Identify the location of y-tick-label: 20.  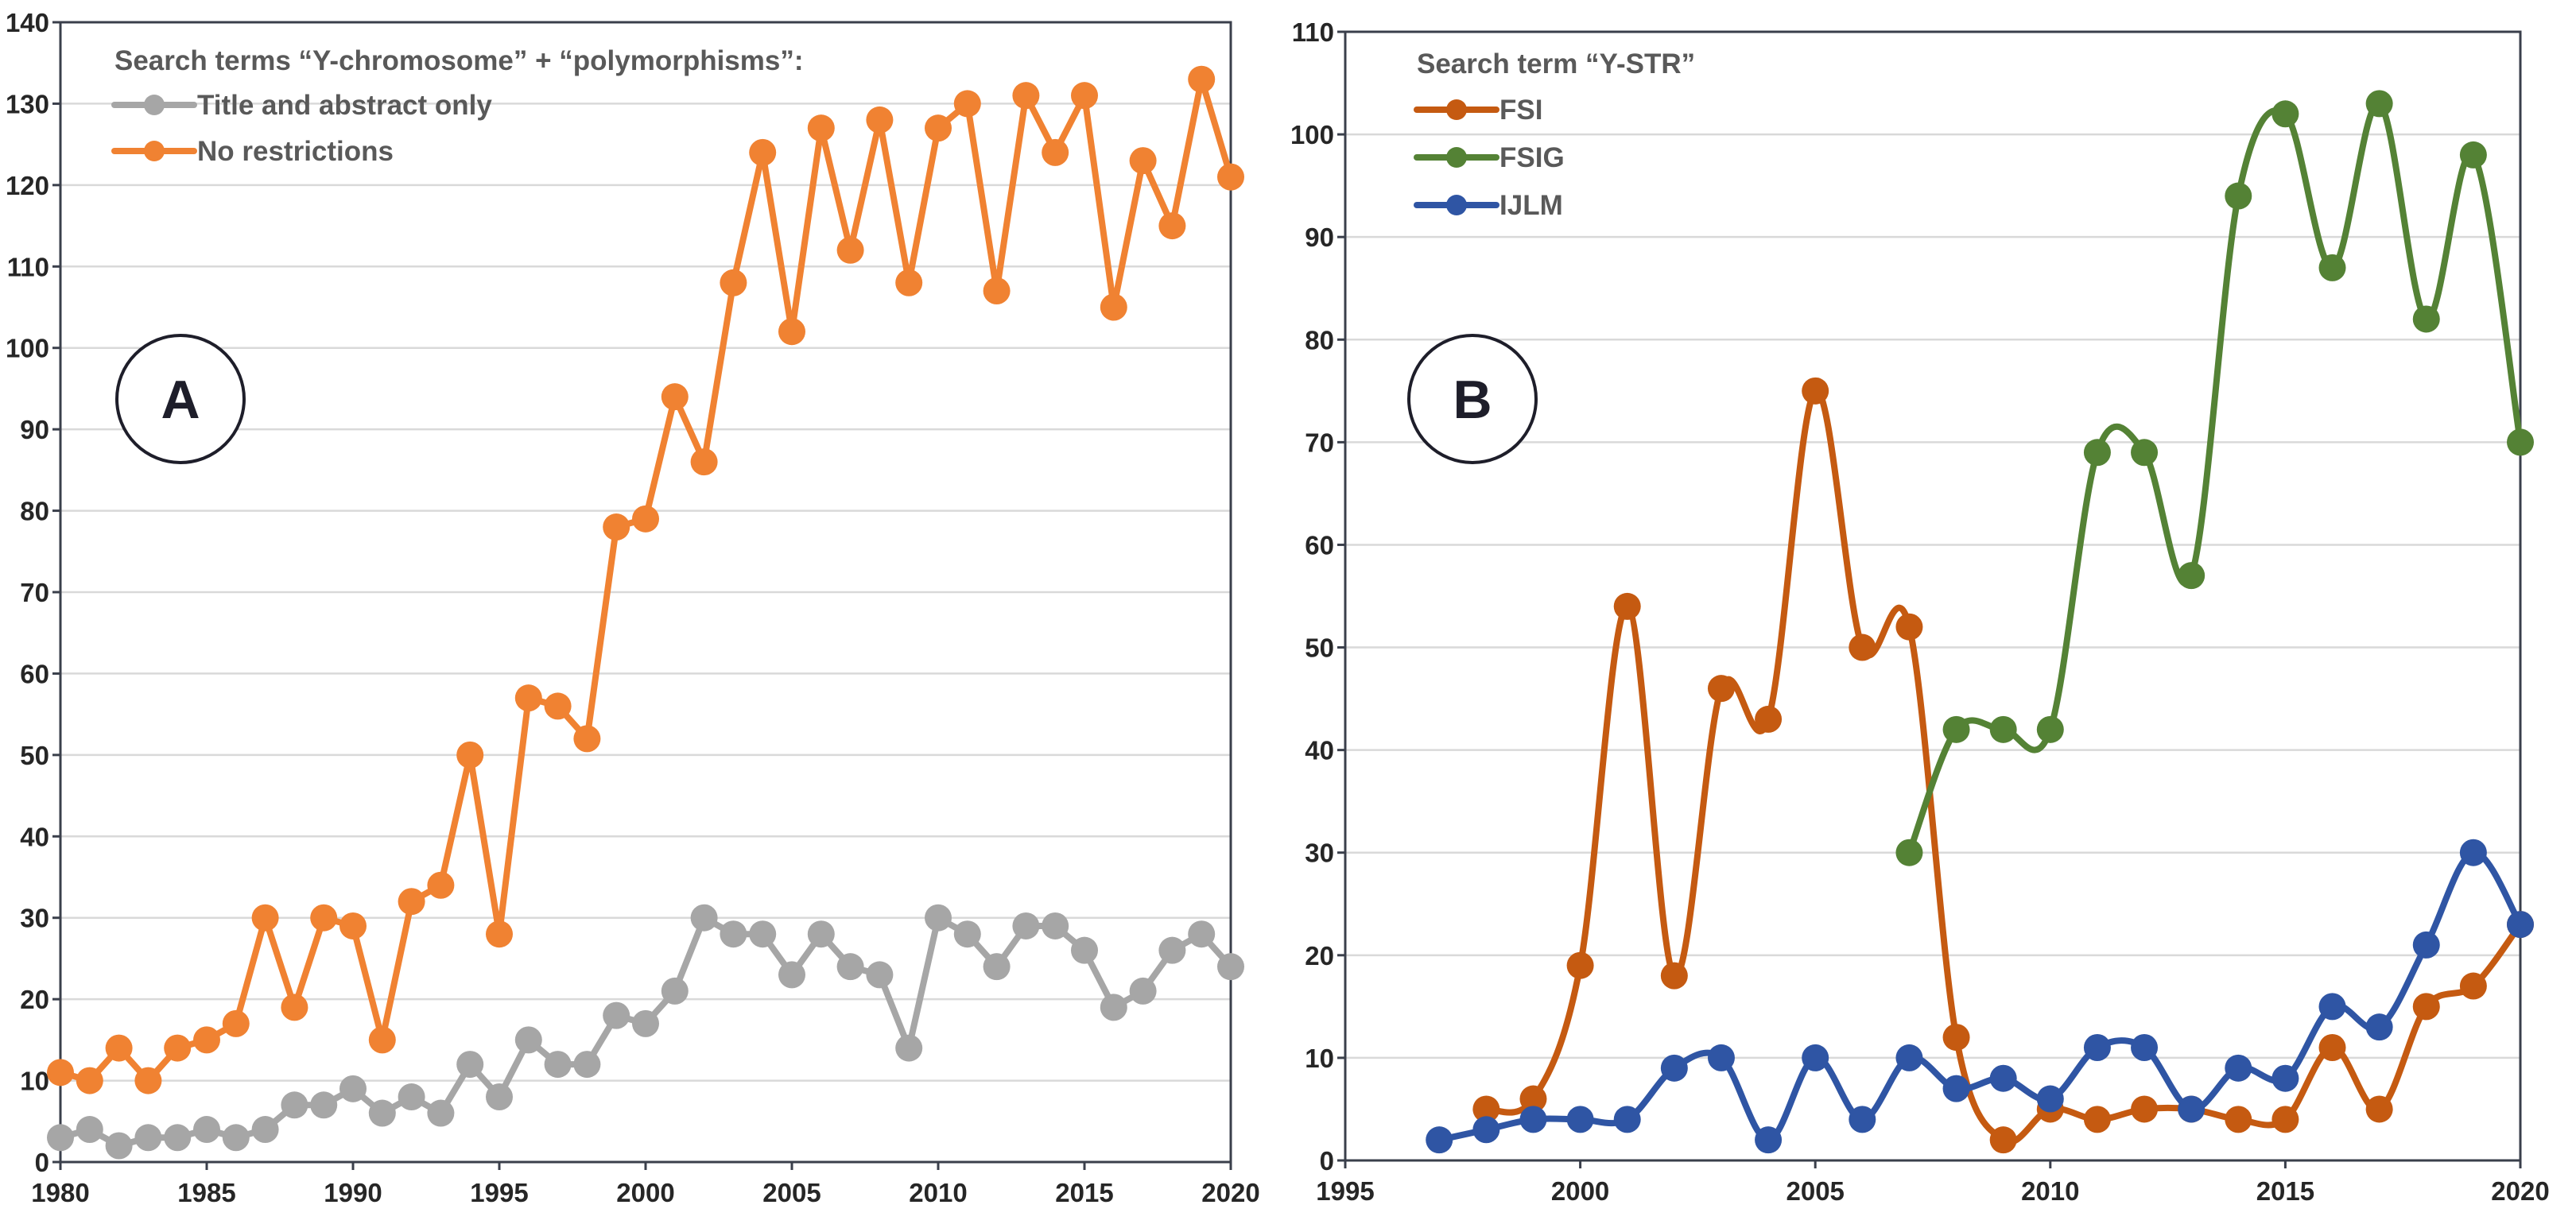
(1320, 955).